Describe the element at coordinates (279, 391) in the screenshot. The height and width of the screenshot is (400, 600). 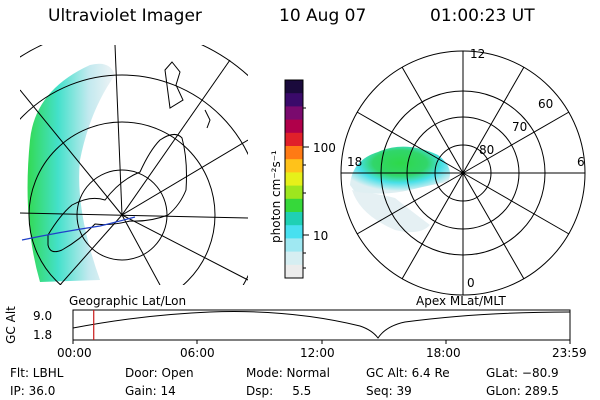
I see `status-dsp: Dsp: 5.5` at that location.